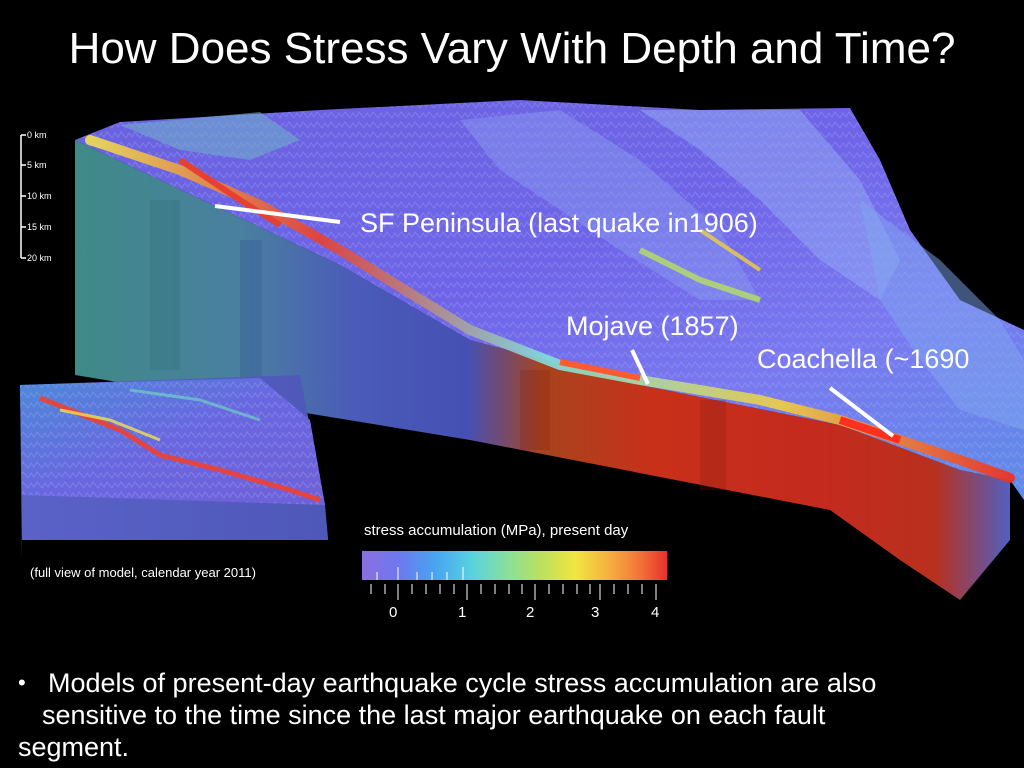 The height and width of the screenshot is (768, 1024). Describe the element at coordinates (37, 135) in the screenshot. I see `depth-label-0: 0 km` at that location.